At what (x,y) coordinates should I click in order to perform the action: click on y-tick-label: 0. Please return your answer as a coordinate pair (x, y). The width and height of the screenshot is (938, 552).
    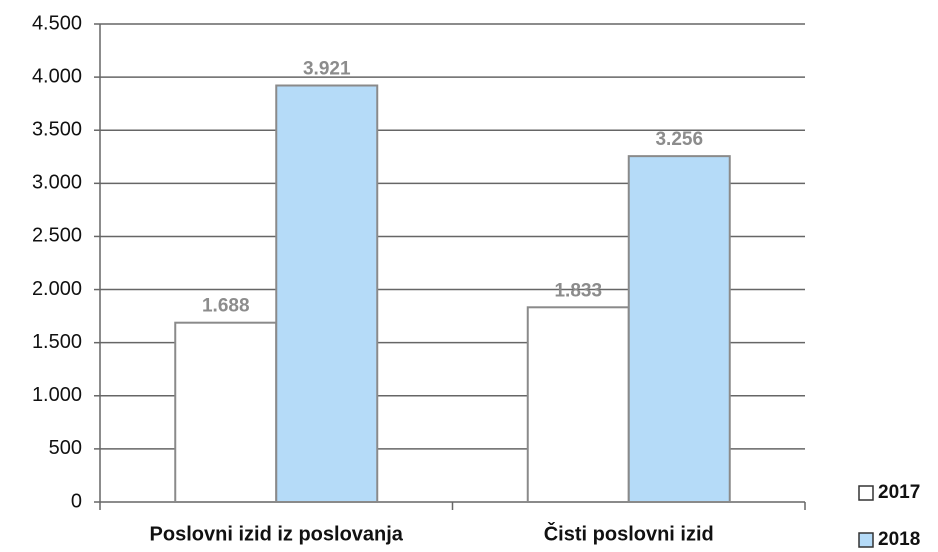
    Looking at the image, I should click on (76, 501).